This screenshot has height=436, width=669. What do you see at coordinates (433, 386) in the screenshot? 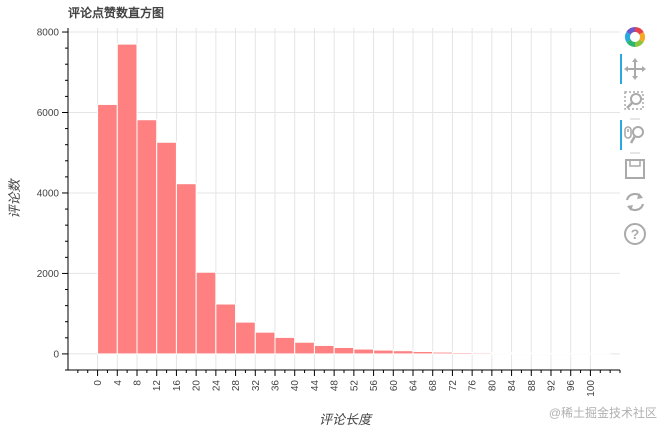
I see `x-tick-label: 68` at bounding box center [433, 386].